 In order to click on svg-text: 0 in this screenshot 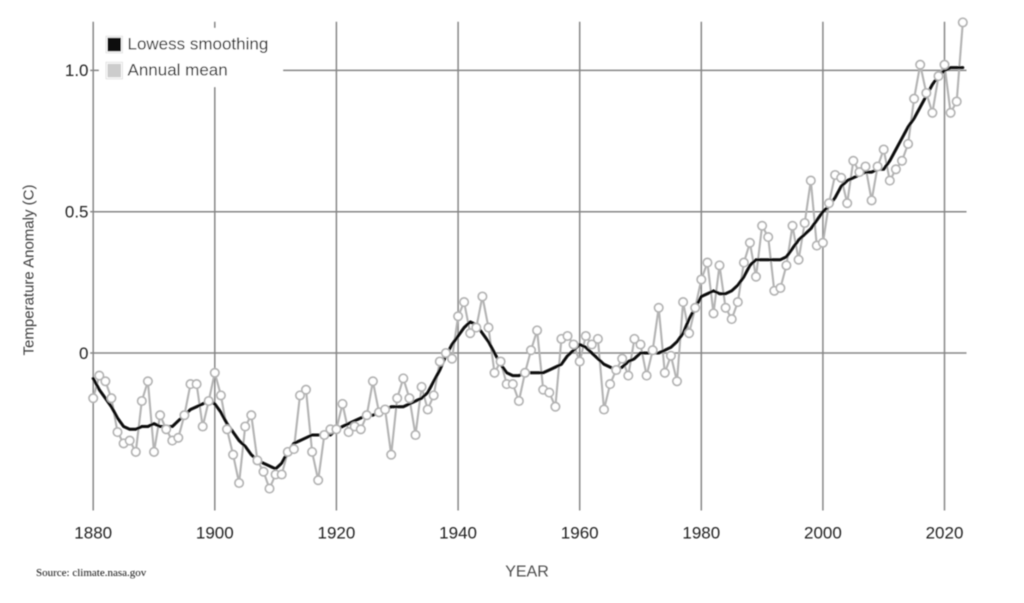, I will do `click(83, 353)`.